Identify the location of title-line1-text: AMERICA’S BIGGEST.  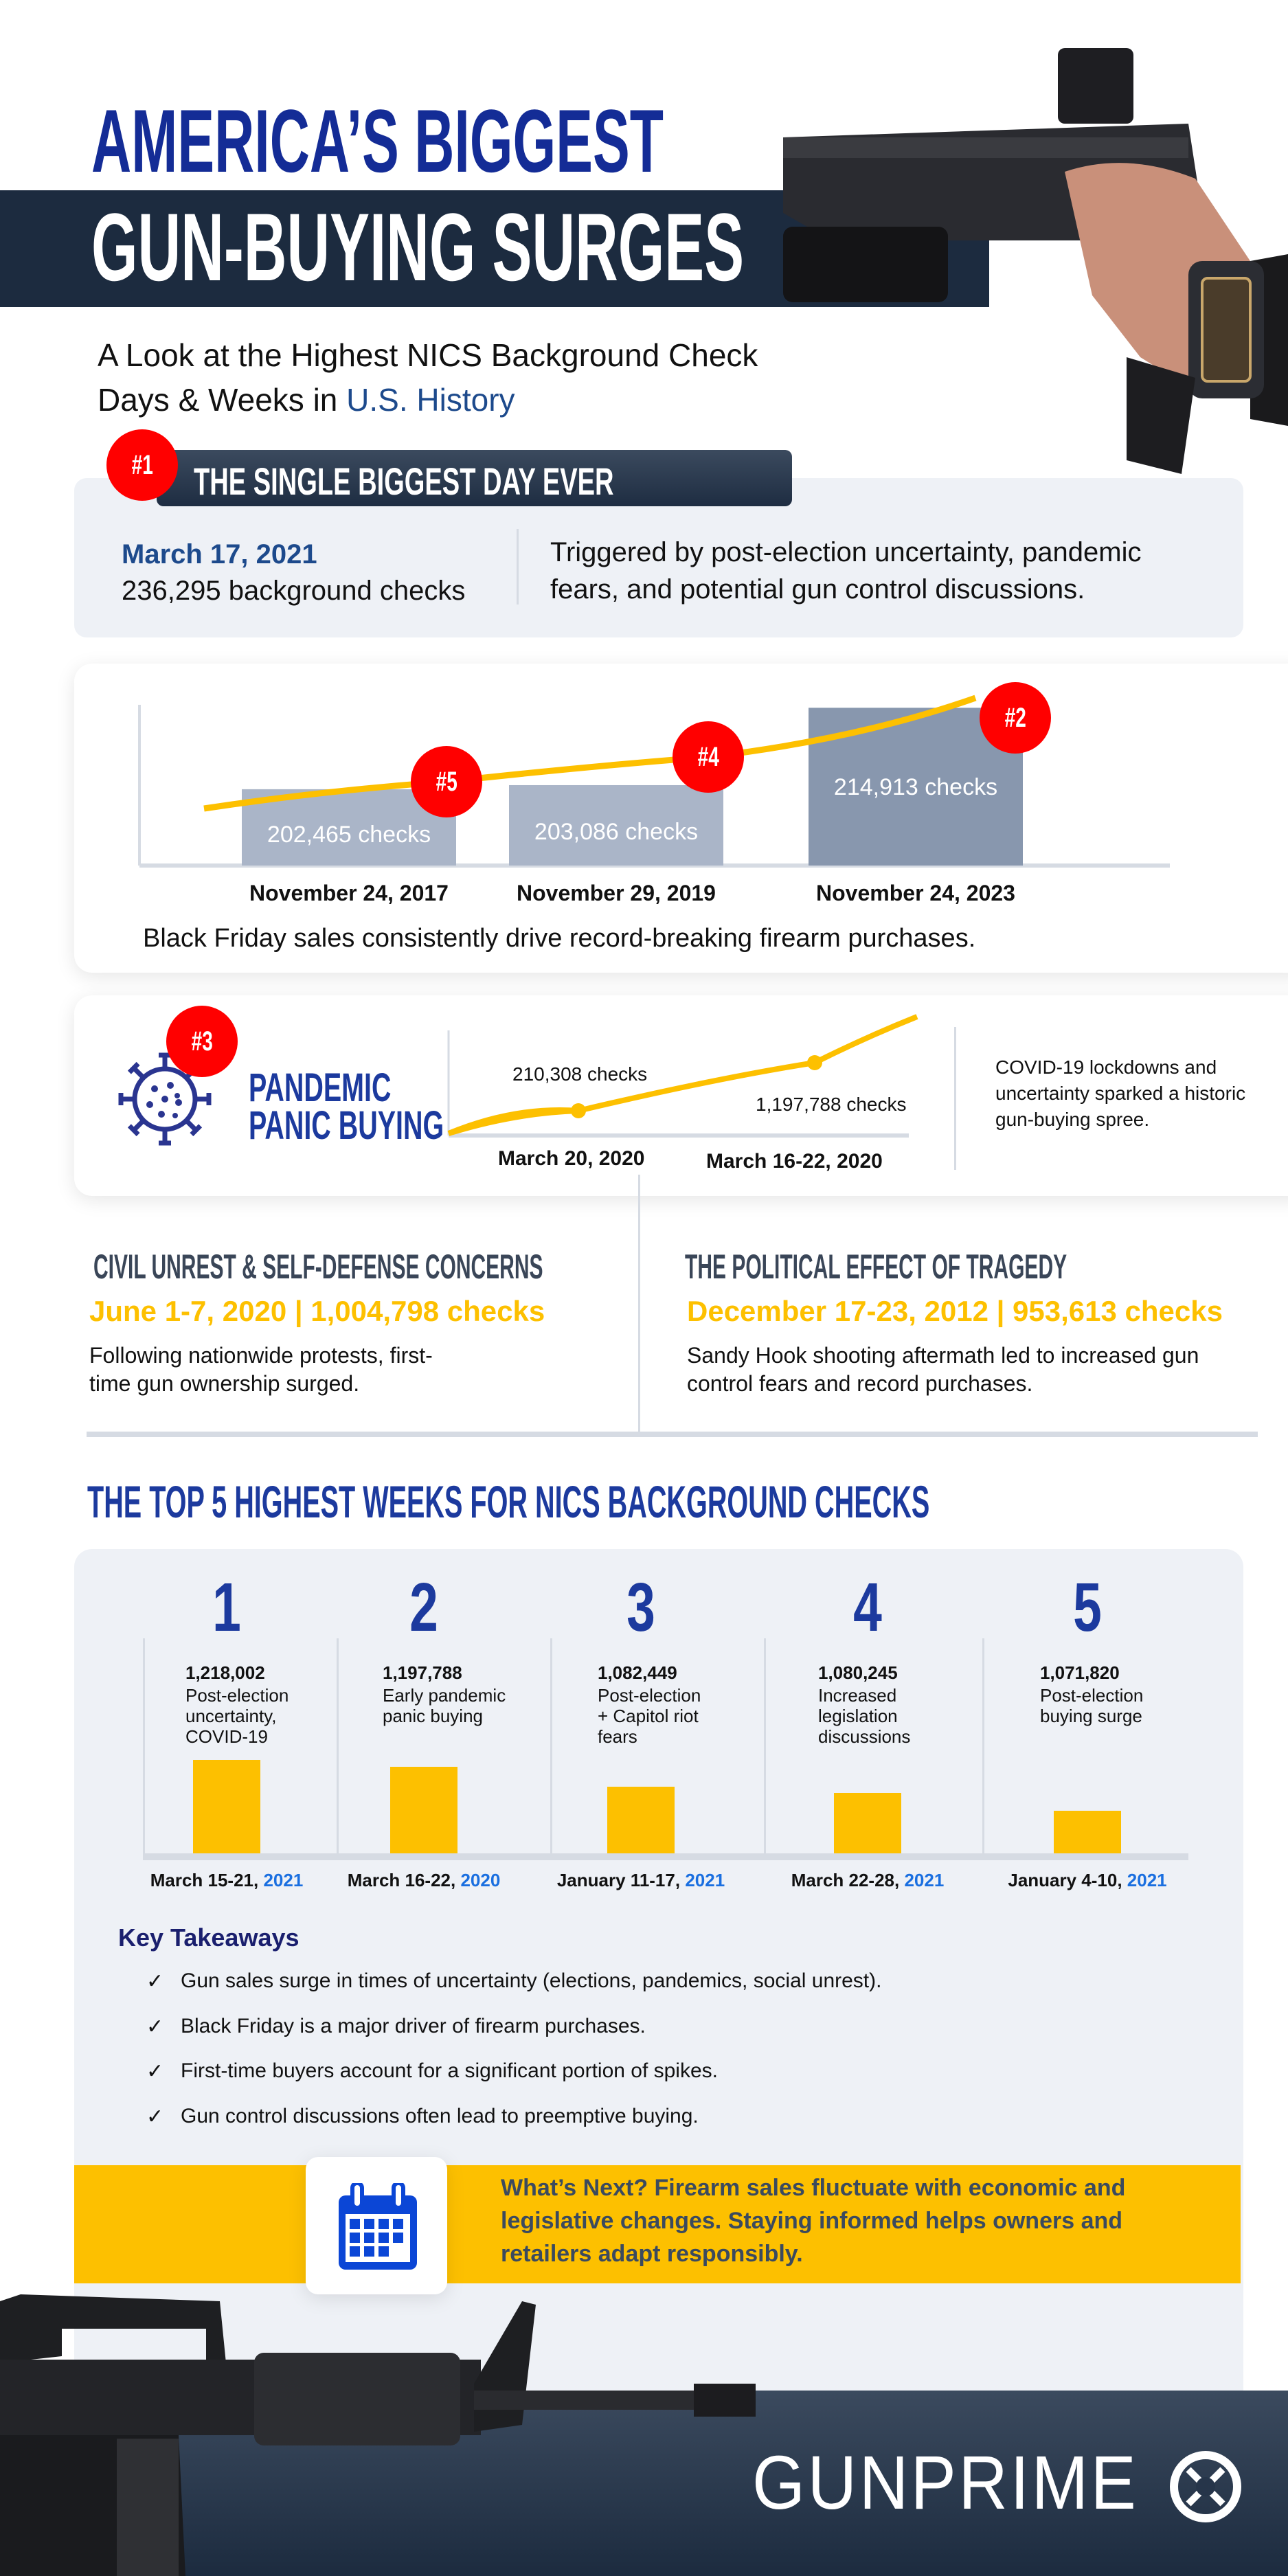
(377, 141).